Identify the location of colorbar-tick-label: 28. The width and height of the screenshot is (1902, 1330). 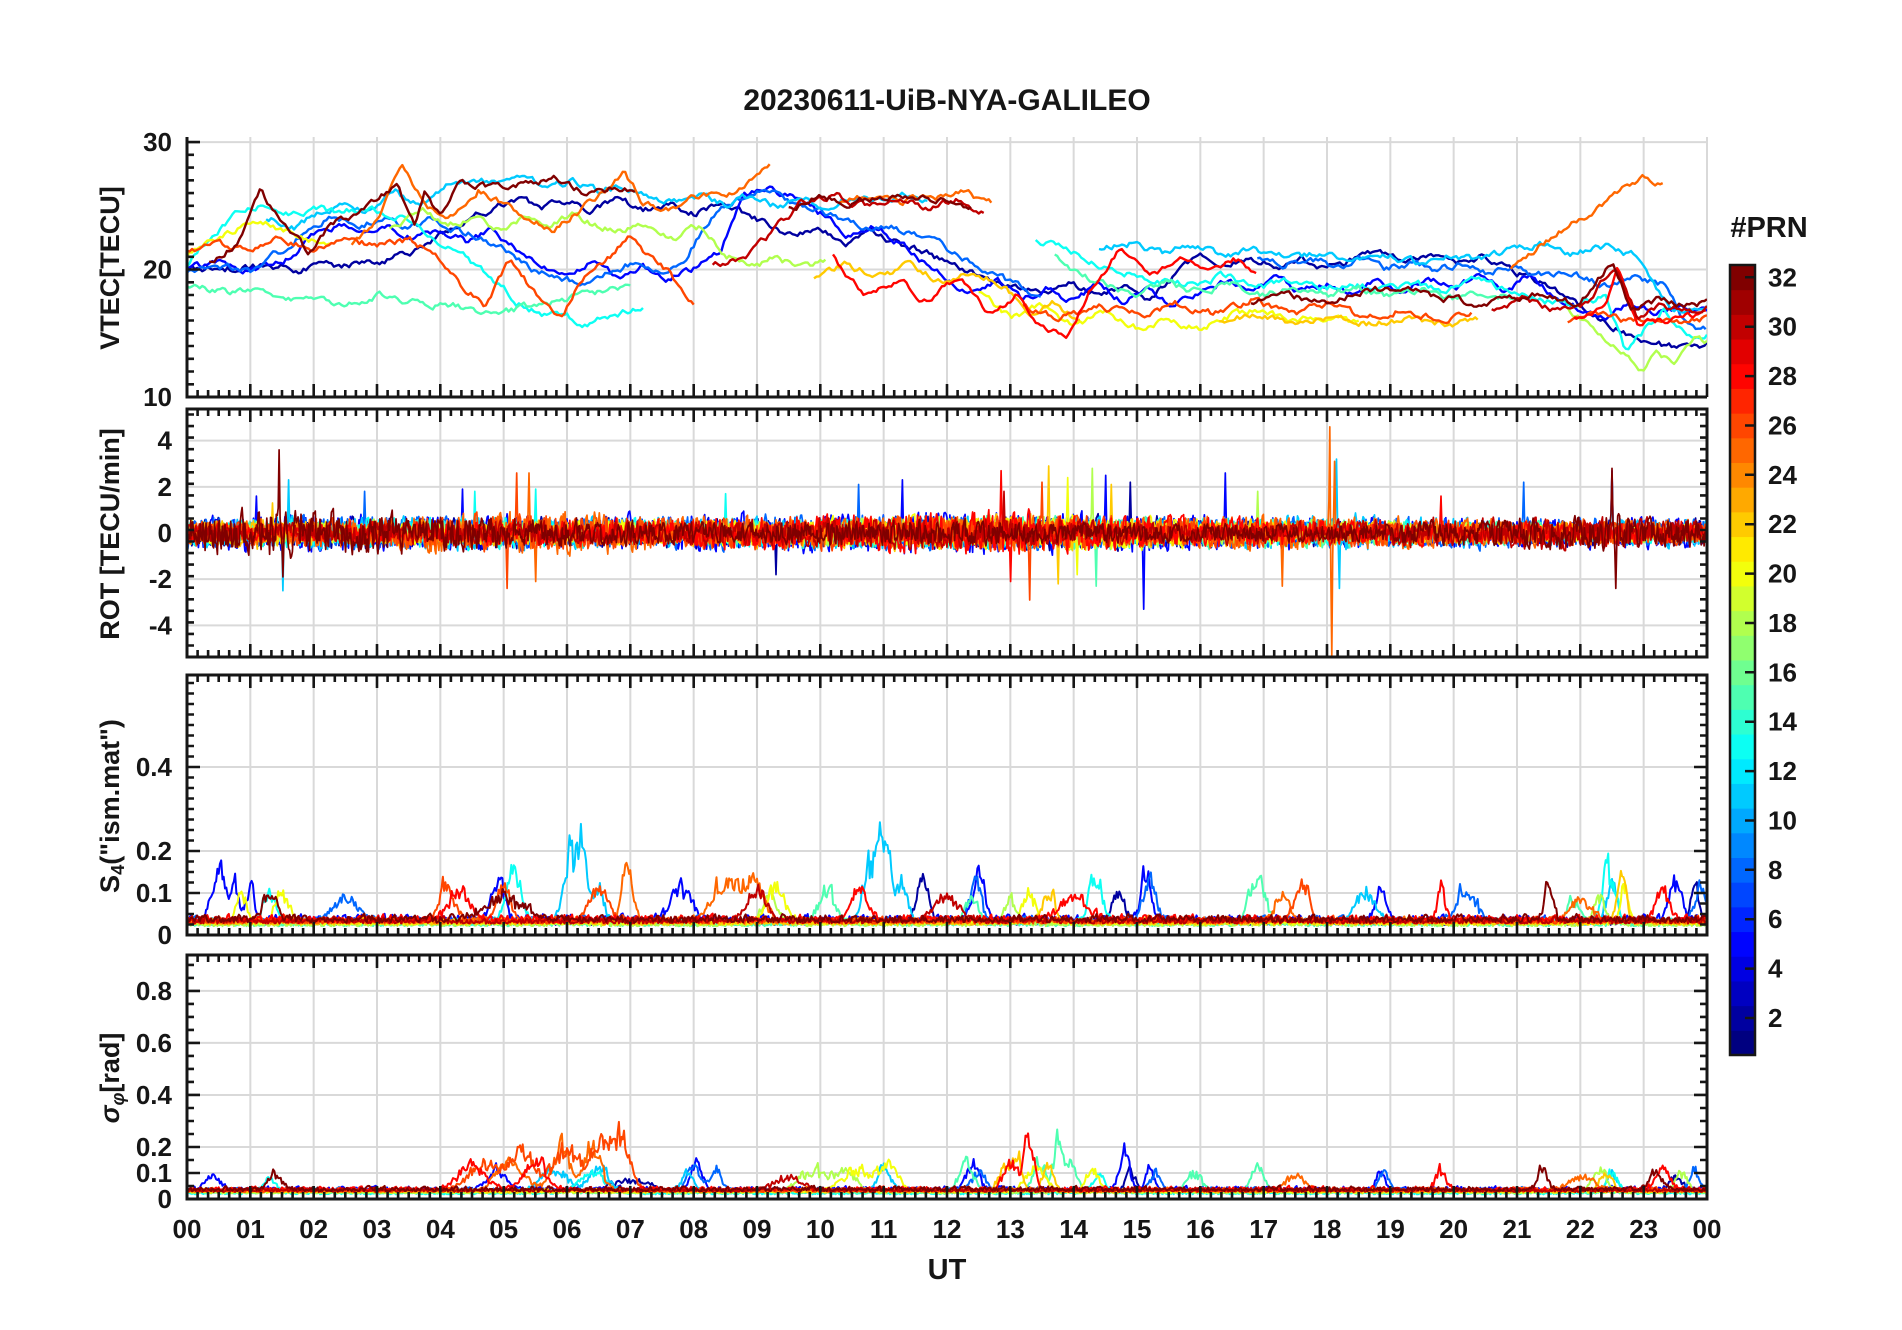
(1782, 376).